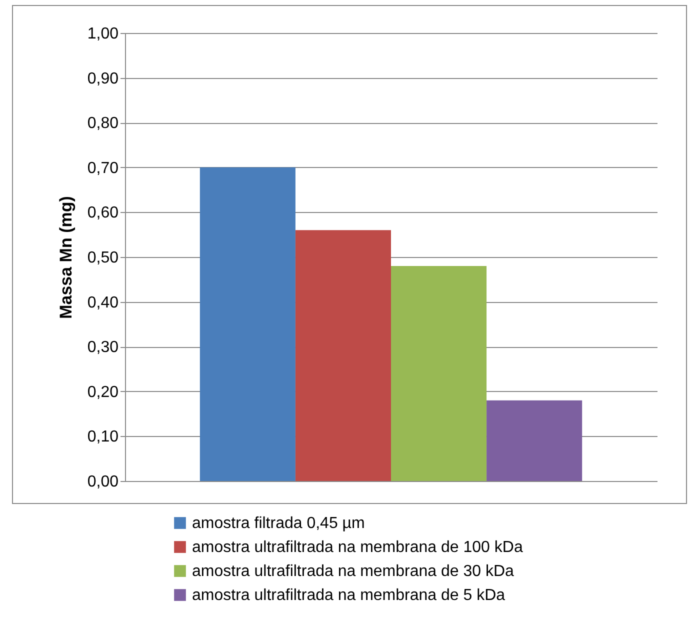  I want to click on y-tick-label: 0,50, so click(103, 258).